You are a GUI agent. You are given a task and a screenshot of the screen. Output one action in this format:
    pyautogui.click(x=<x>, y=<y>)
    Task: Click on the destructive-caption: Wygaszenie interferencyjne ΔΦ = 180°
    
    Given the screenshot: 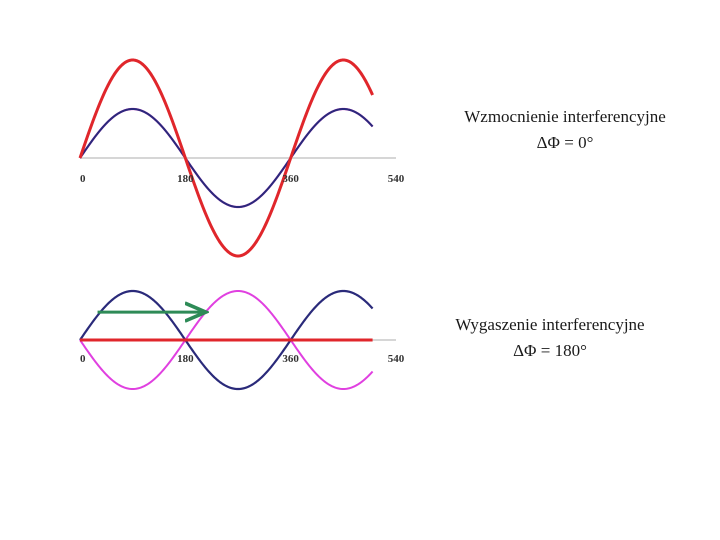 What is the action you would take?
    pyautogui.click(x=550, y=338)
    